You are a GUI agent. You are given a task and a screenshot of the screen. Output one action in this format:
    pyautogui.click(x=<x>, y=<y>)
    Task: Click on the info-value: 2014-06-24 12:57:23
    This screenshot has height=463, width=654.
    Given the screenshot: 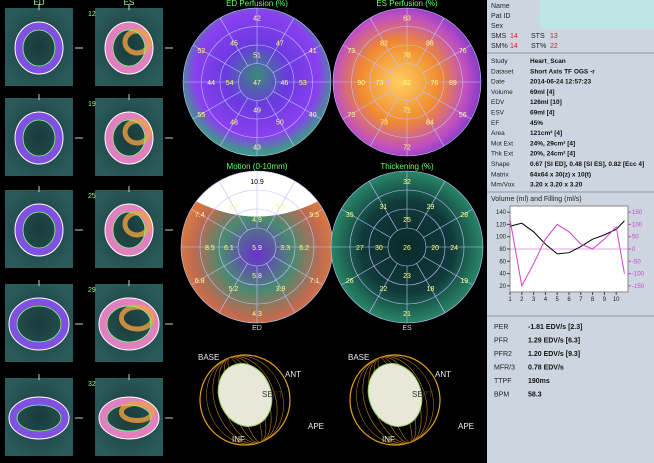 What is the action you would take?
    pyautogui.click(x=560, y=82)
    